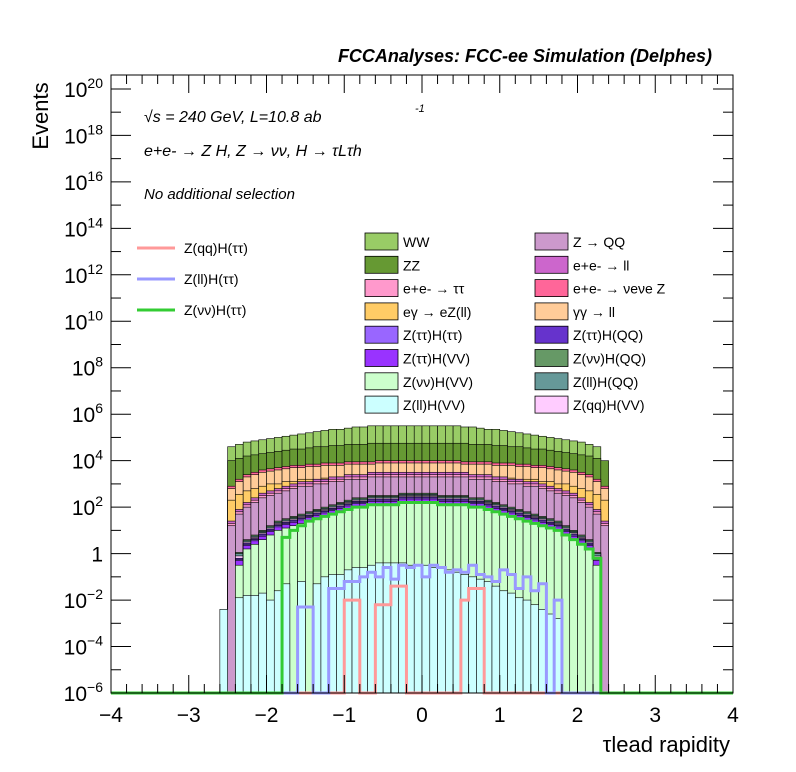  Describe the element at coordinates (551, 264) in the screenshot. I see `legend-swatch-e-e-ll` at that location.